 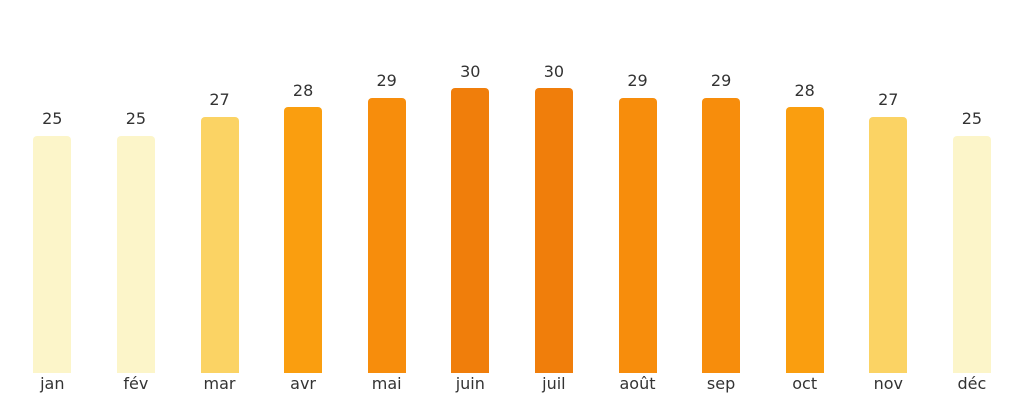 I want to click on month-label-oct: oct, so click(x=805, y=383).